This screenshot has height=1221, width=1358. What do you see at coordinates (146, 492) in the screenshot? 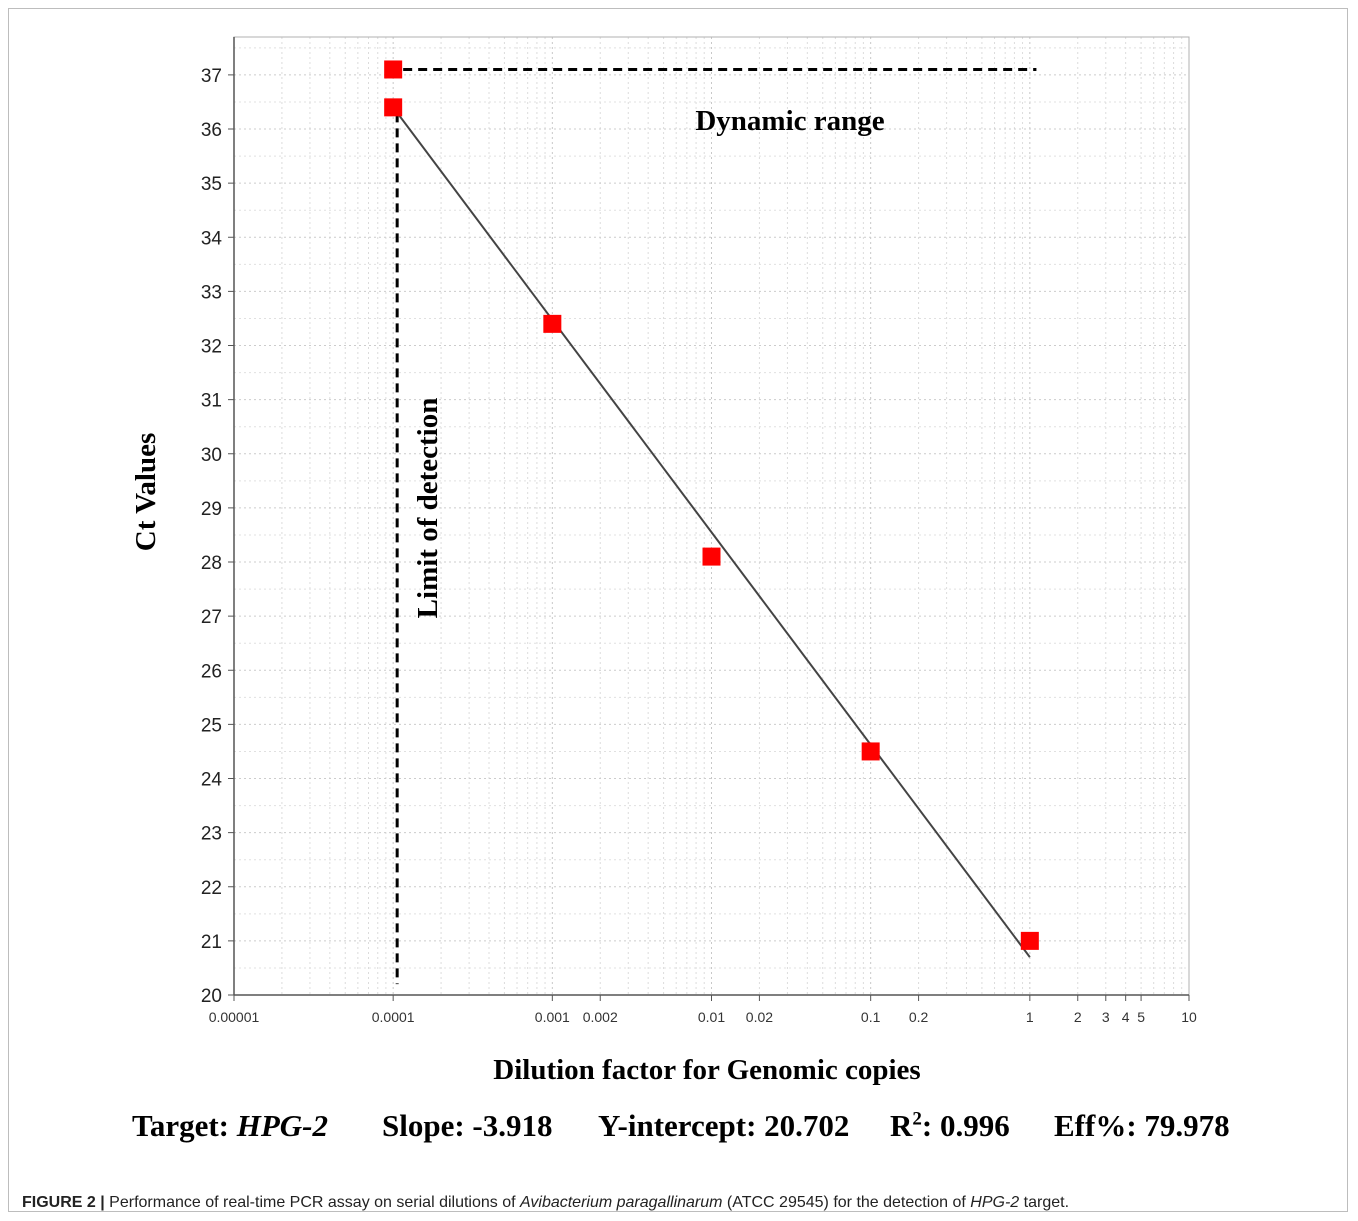
I see `y-axis-label: Ct Values` at bounding box center [146, 492].